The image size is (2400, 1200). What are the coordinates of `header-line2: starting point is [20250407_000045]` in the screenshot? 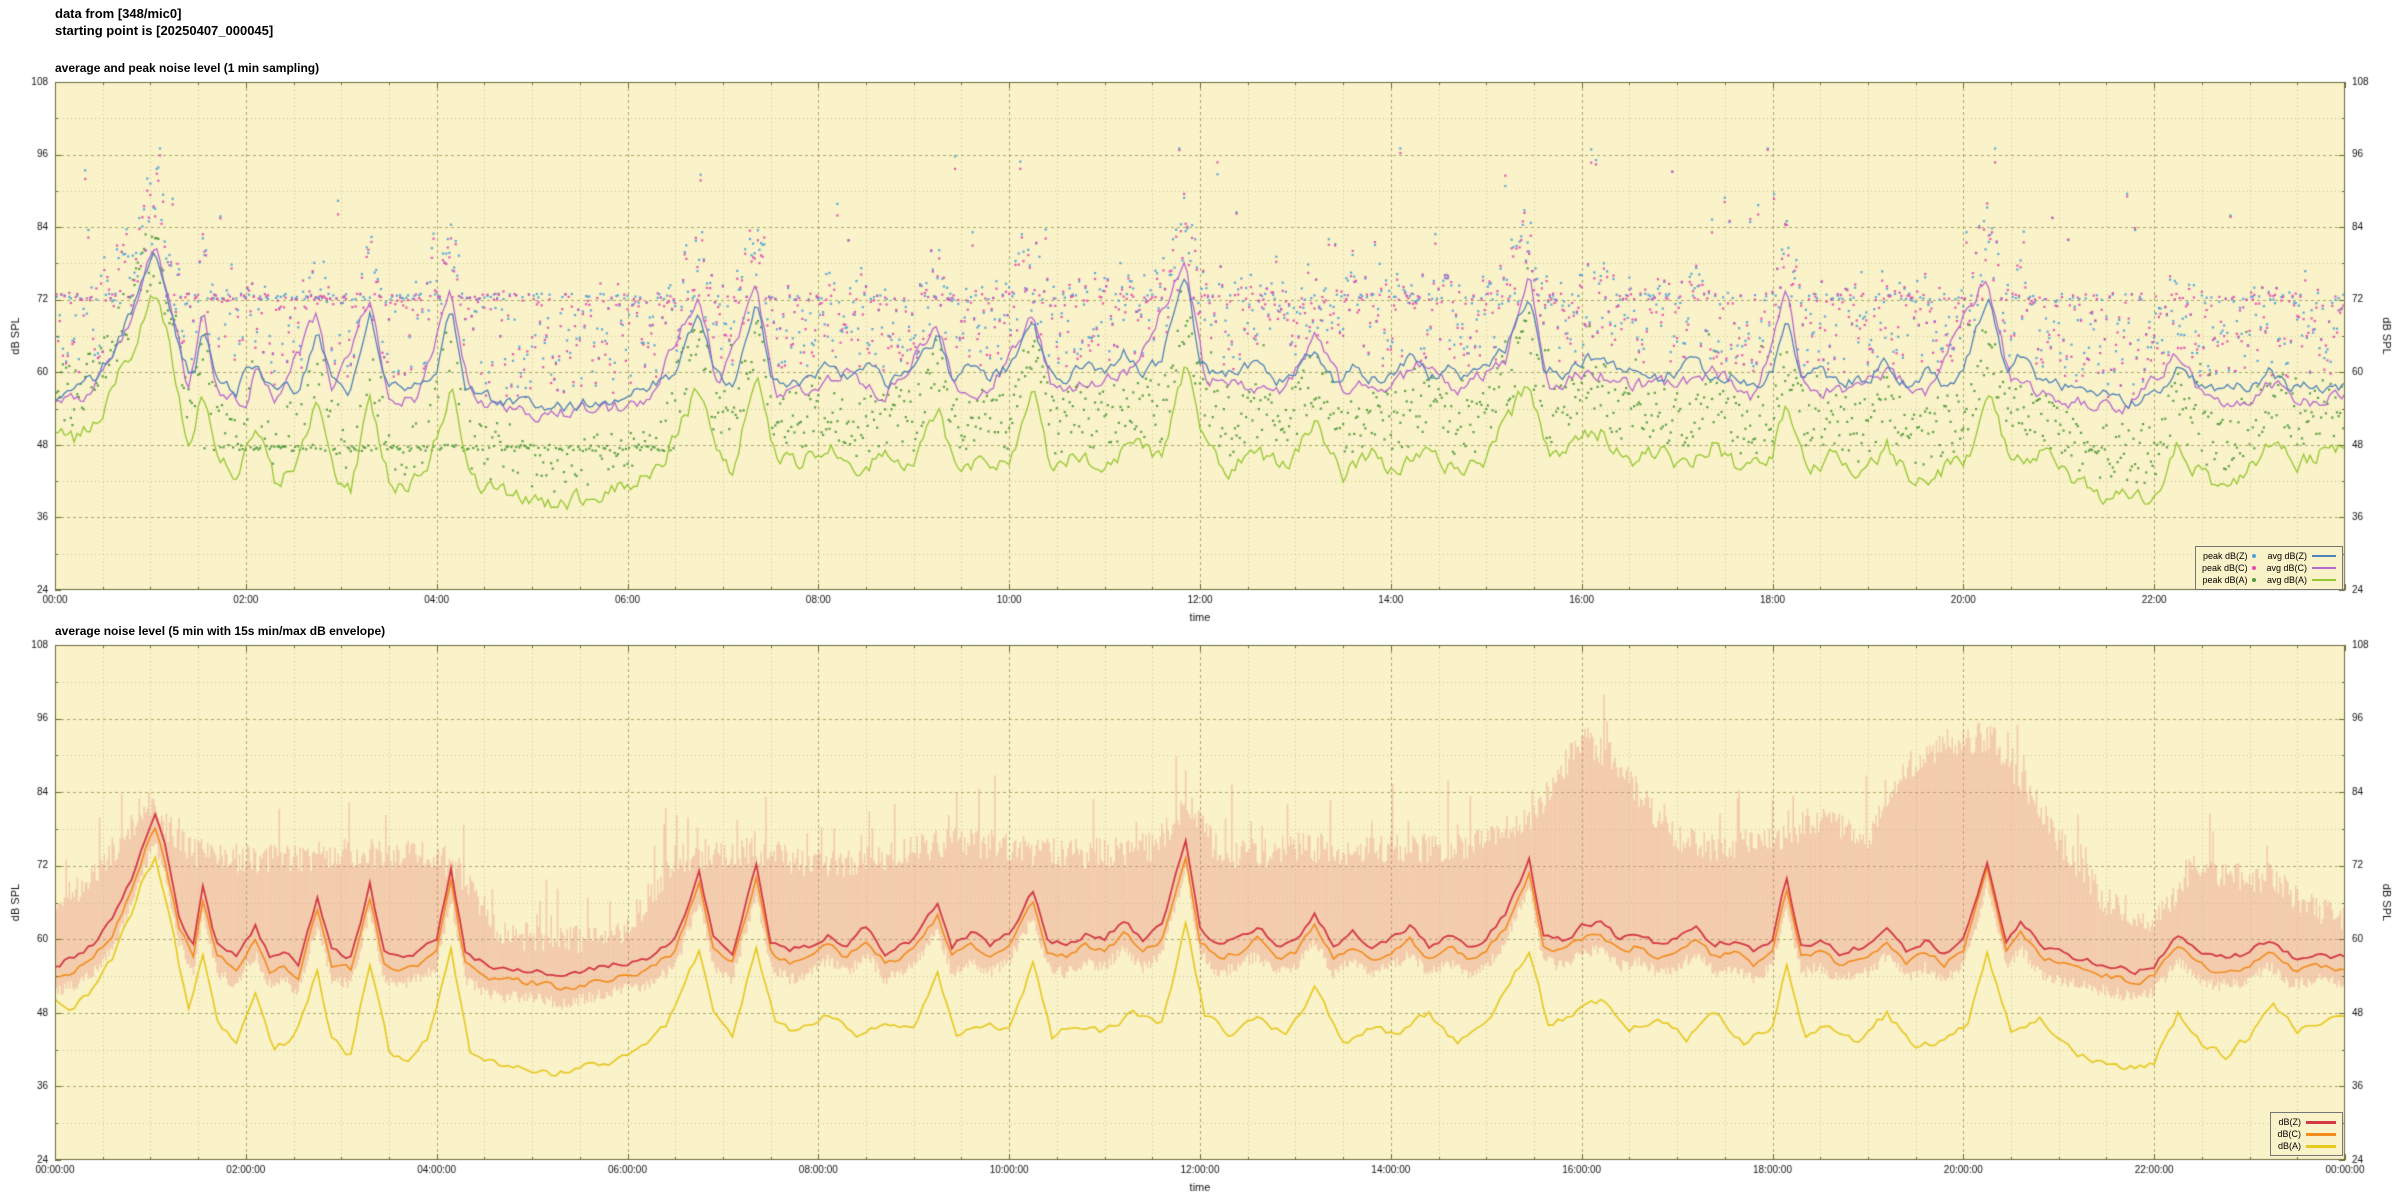 It's located at (164, 30).